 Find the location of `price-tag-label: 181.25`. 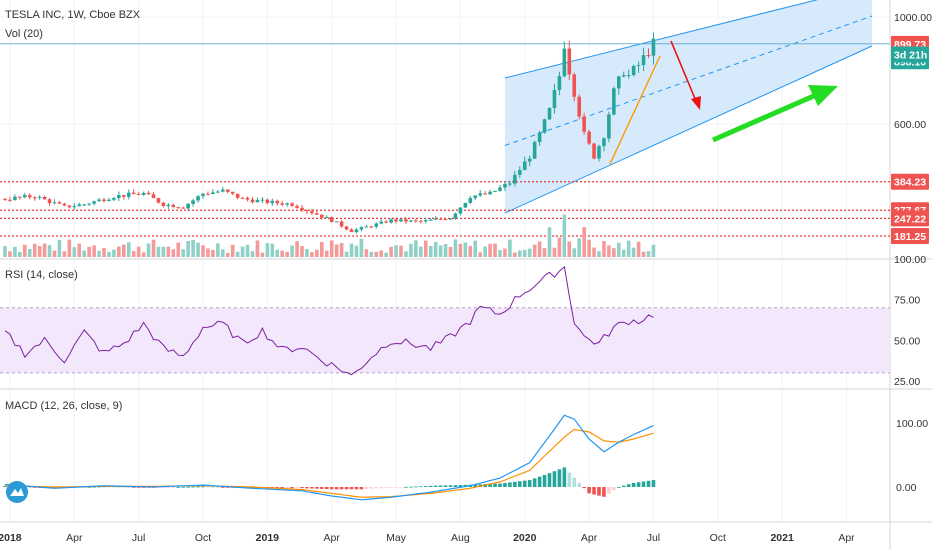

price-tag-label: 181.25 is located at coordinates (910, 237).